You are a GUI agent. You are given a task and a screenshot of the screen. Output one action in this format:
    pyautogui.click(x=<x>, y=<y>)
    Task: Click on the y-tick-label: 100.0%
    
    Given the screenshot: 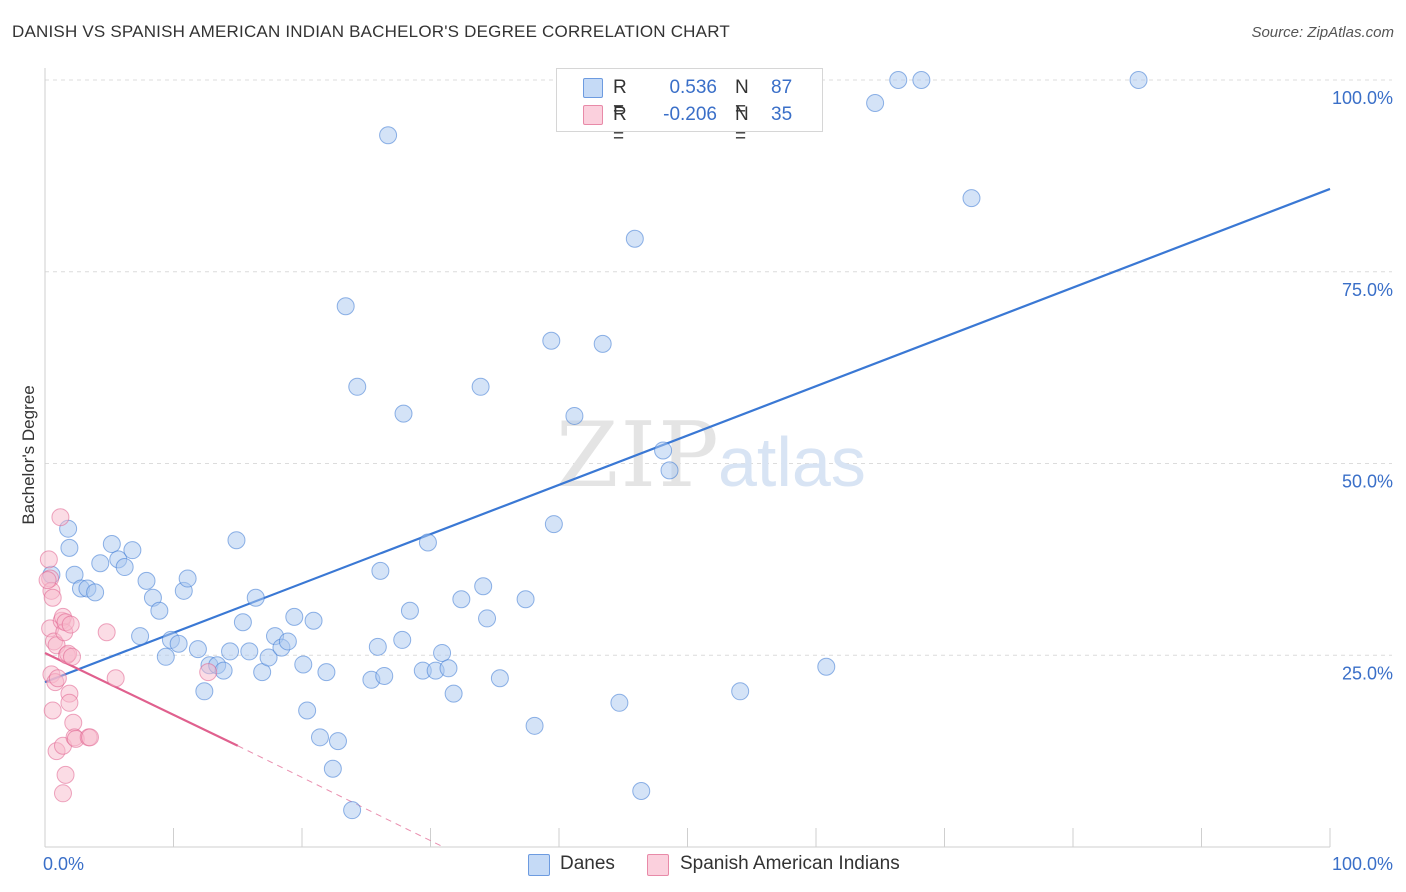 What is the action you would take?
    pyautogui.click(x=1362, y=98)
    